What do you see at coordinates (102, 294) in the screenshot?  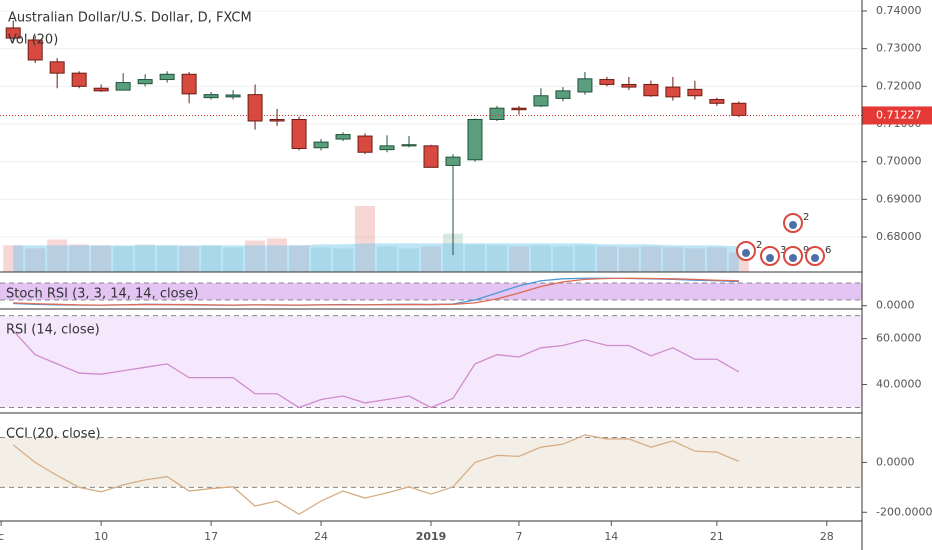 I see `panel-title: Stoch RSI (3, 3, 14, 14, close)` at bounding box center [102, 294].